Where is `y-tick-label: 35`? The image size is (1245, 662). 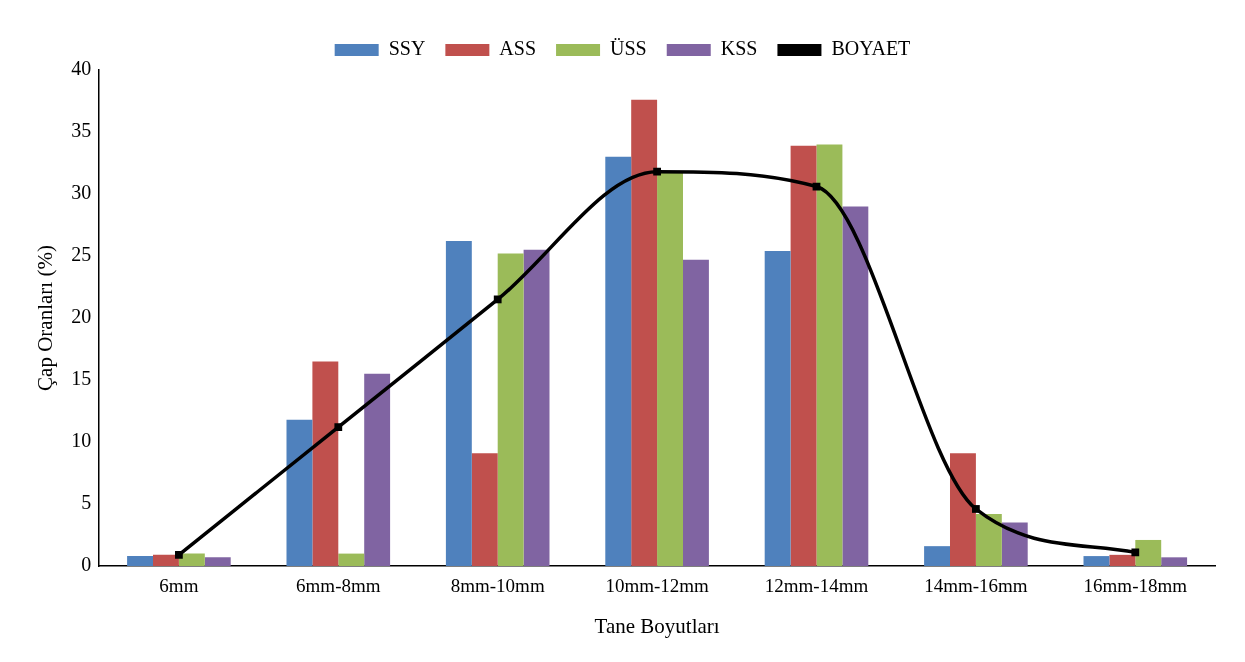
y-tick-label: 35 is located at coordinates (81, 130).